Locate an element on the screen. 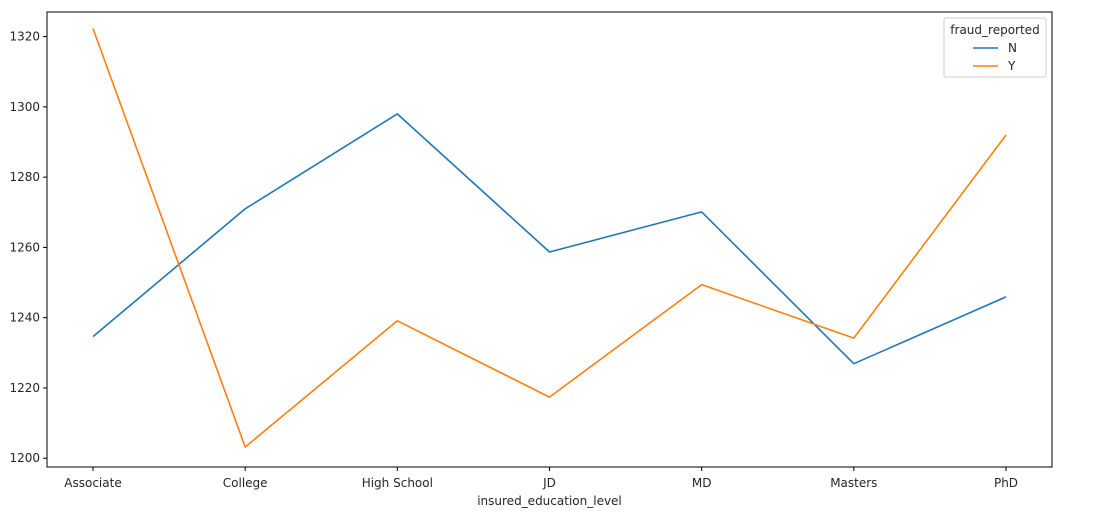 This screenshot has height=518, width=1108. x-tick-label: MD is located at coordinates (702, 483).